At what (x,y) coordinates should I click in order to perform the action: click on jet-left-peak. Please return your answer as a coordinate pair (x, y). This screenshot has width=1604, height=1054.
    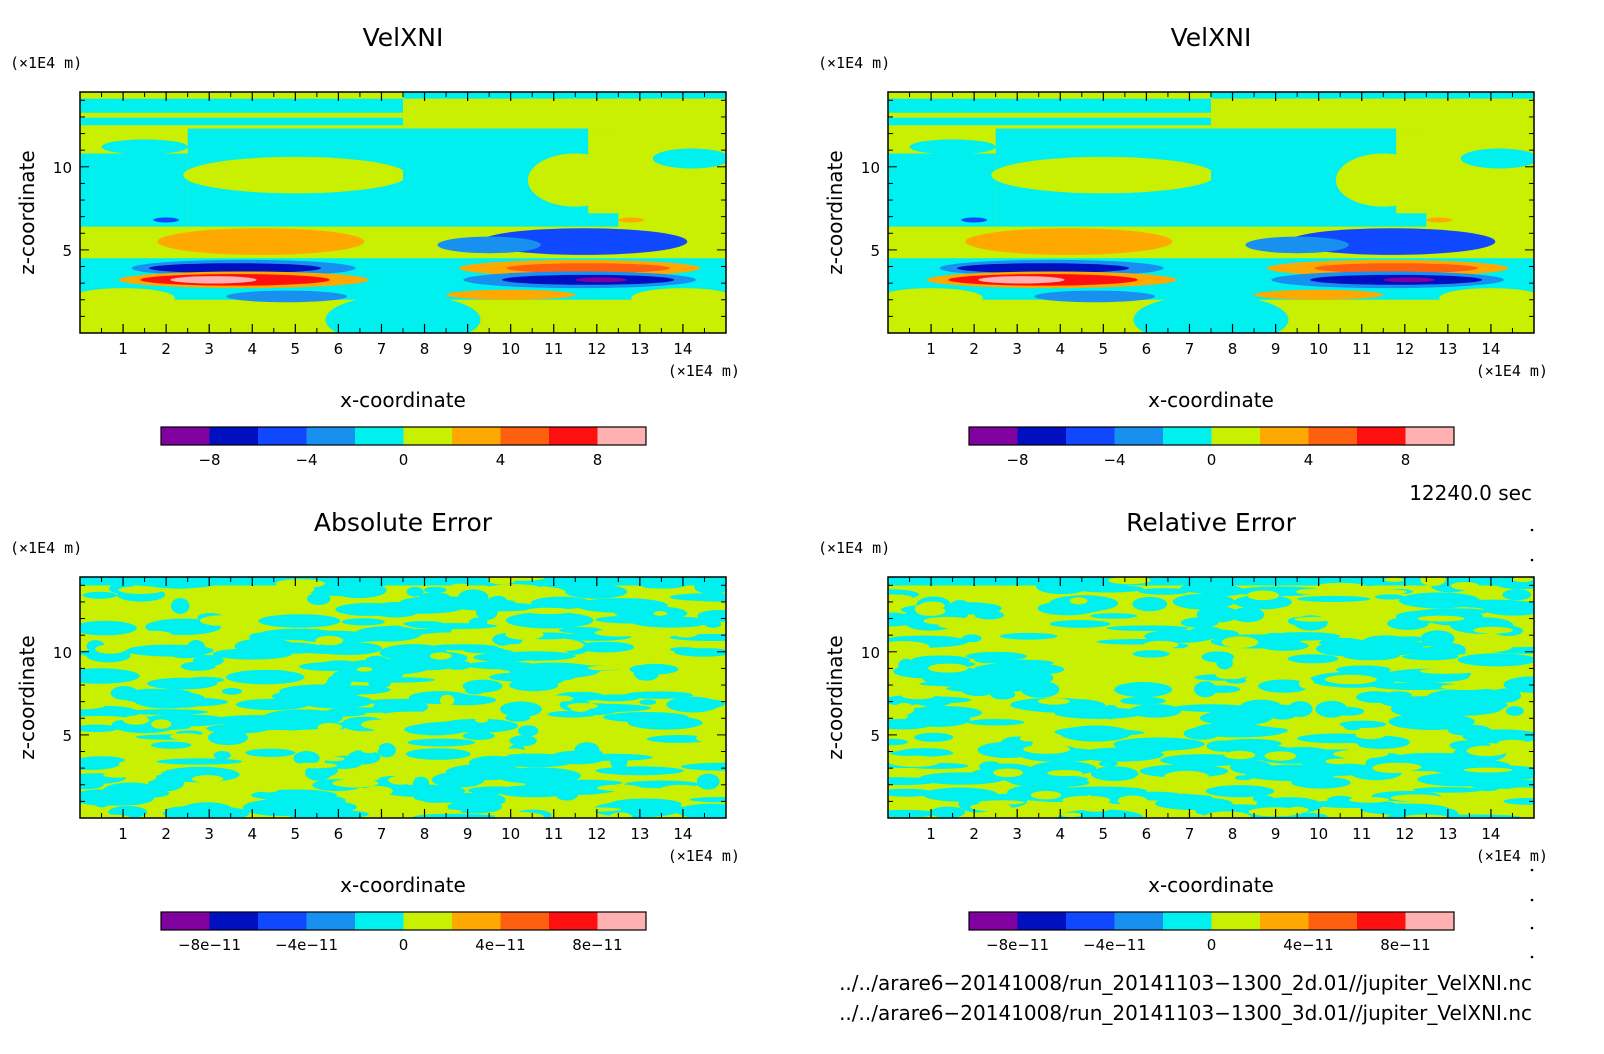
    Looking at the image, I should click on (213, 280).